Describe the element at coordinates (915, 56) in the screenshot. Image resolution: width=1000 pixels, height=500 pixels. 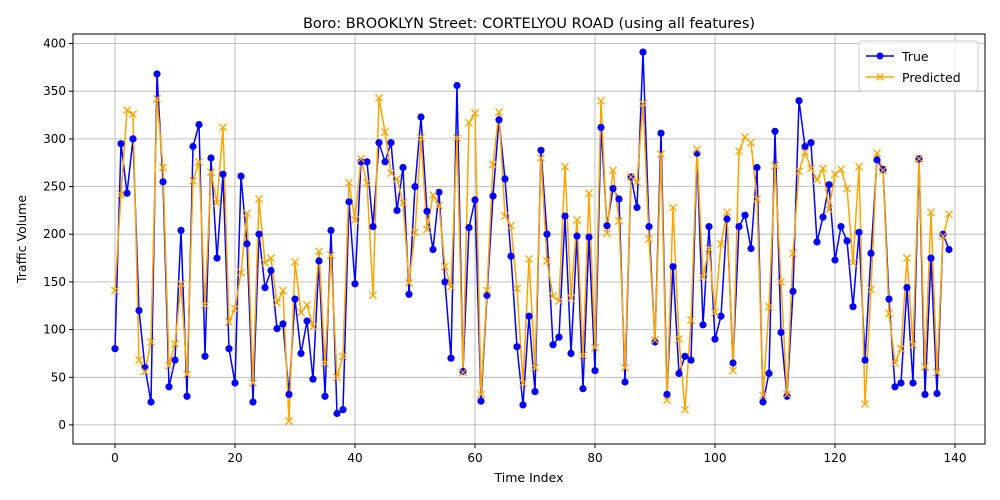
I see `legend-label-true: True` at that location.